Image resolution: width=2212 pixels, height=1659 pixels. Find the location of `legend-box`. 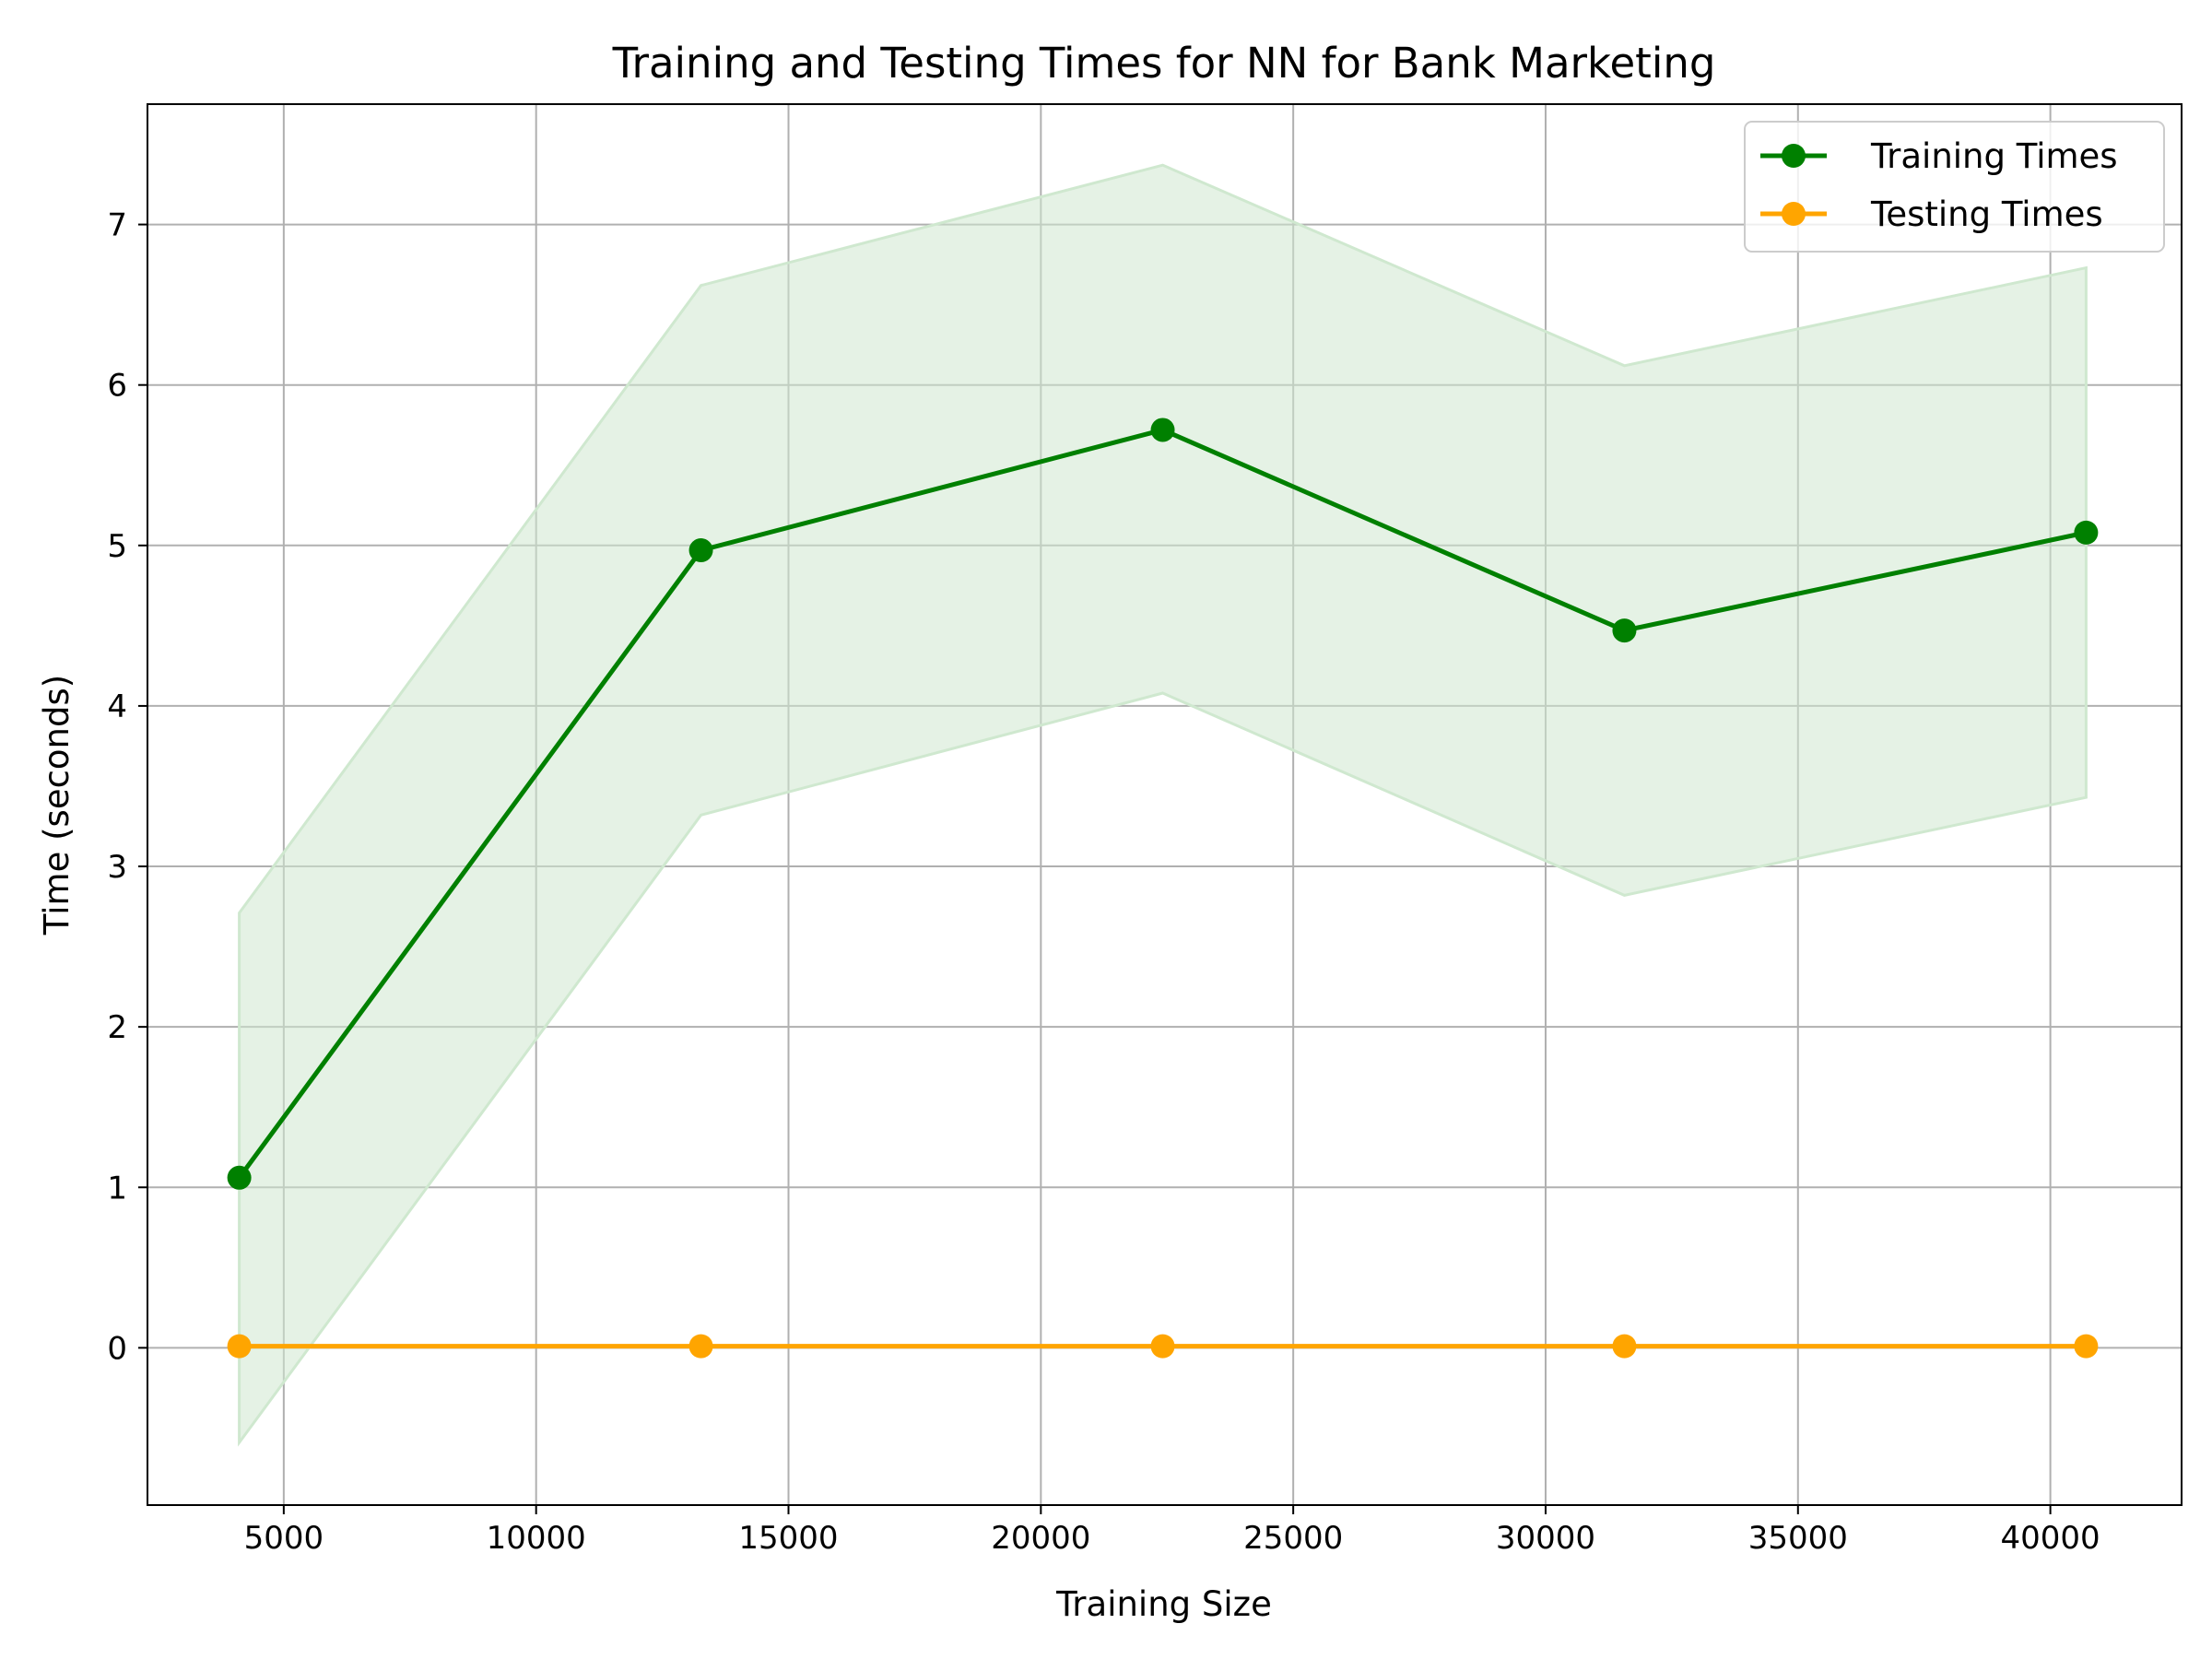

legend-box is located at coordinates (1954, 187).